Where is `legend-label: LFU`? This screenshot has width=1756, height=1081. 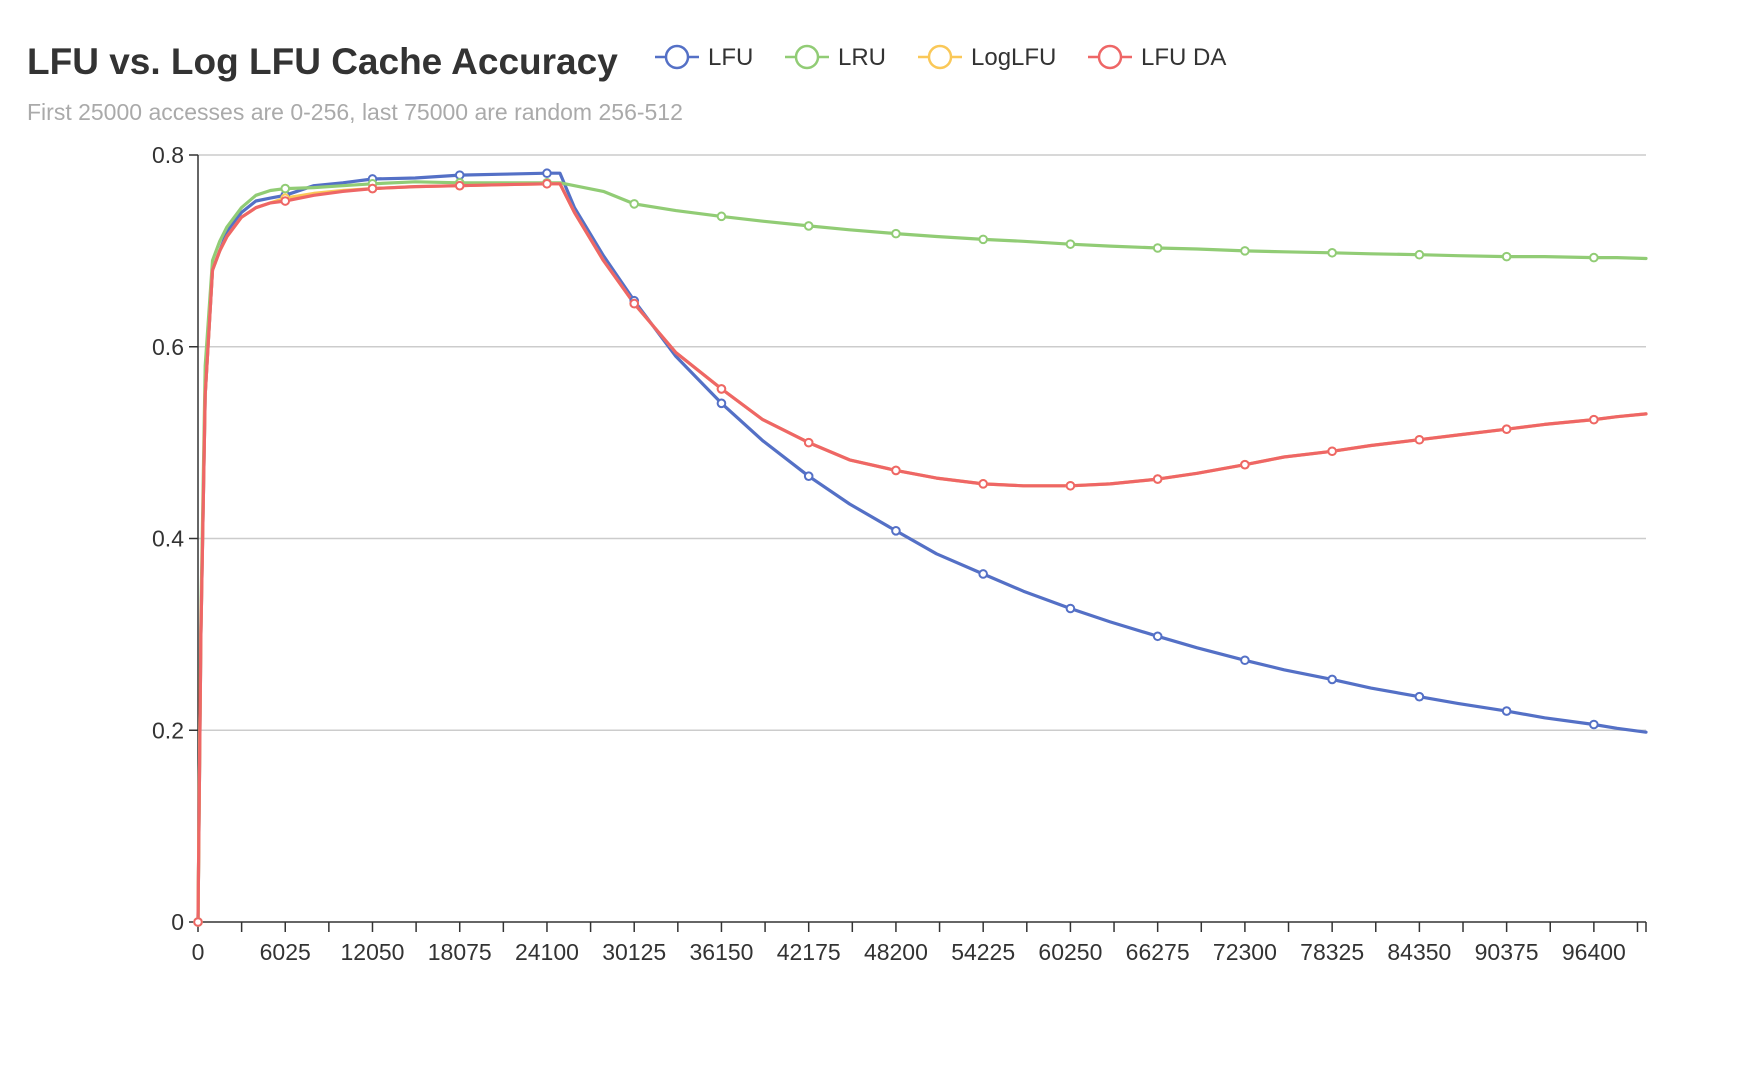
legend-label: LFU is located at coordinates (730, 57).